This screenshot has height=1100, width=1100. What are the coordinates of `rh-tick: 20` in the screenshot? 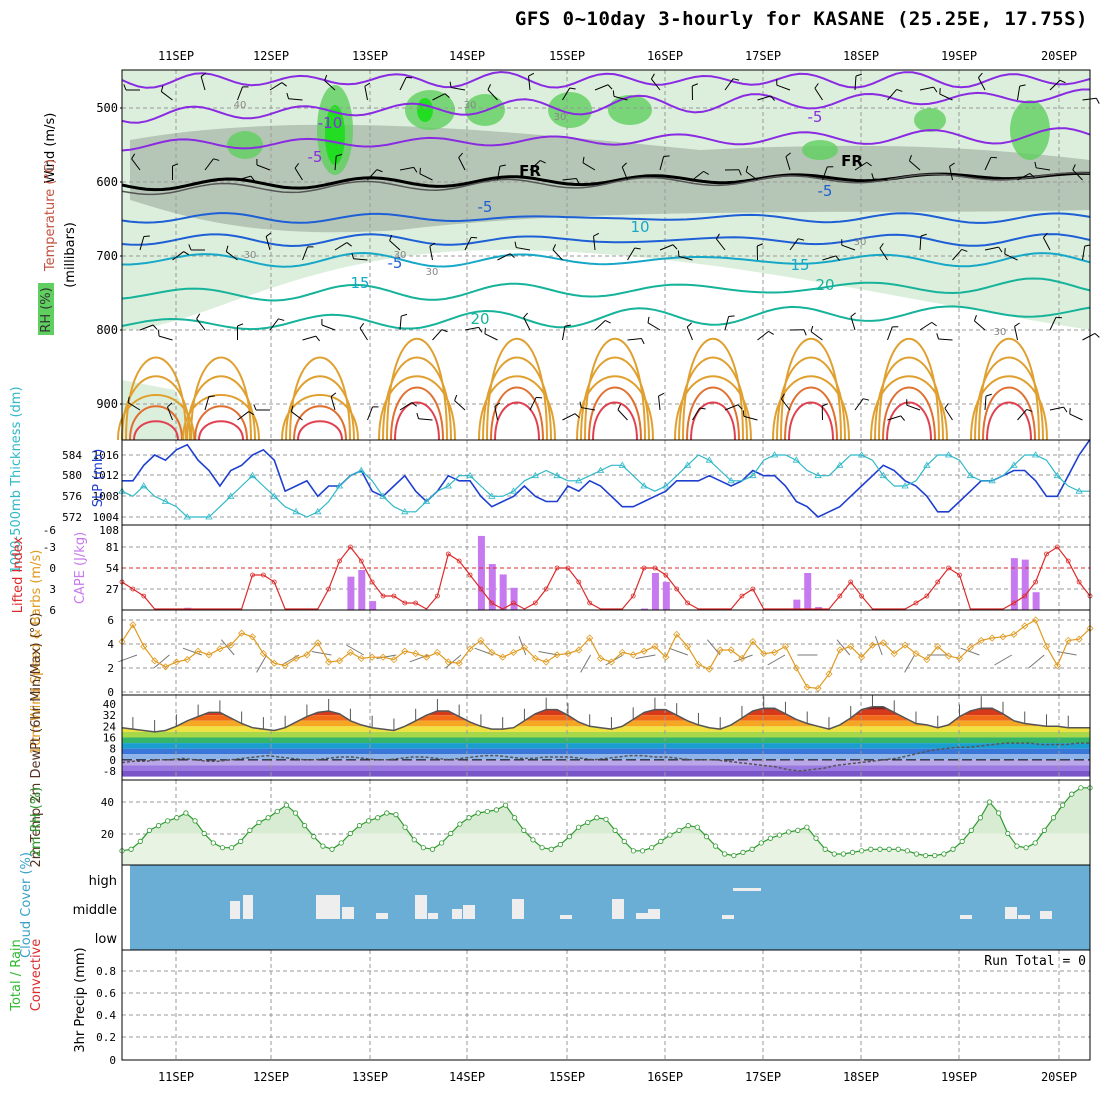 It's located at (107, 834).